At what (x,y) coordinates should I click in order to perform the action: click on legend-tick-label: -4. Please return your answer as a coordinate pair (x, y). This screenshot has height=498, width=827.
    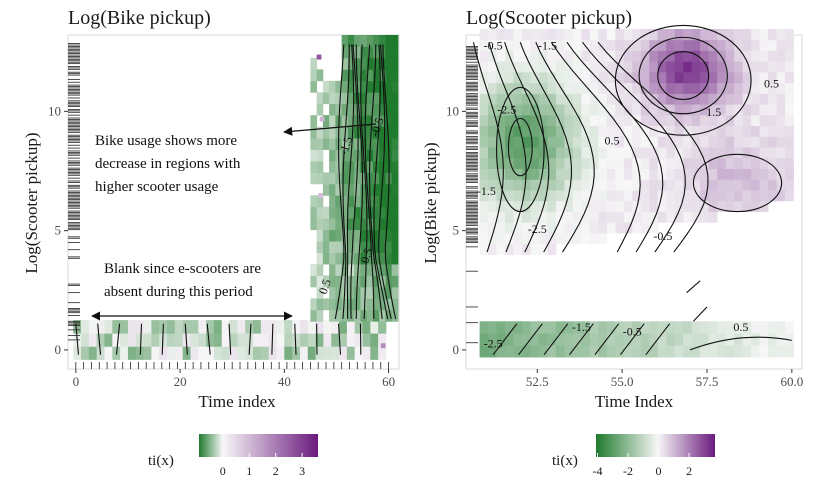
    Looking at the image, I should click on (598, 471).